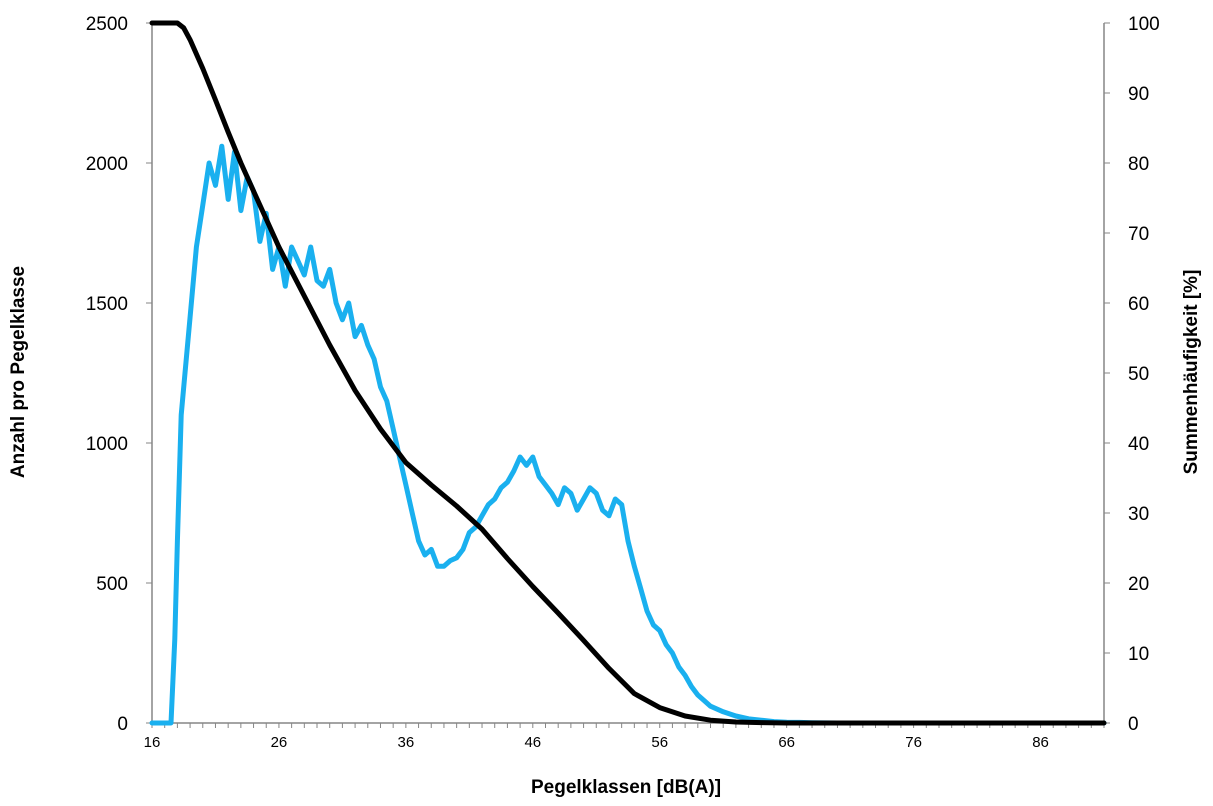 The width and height of the screenshot is (1213, 806). Describe the element at coordinates (1138, 514) in the screenshot. I see `y-right-tick-label: 30` at that location.